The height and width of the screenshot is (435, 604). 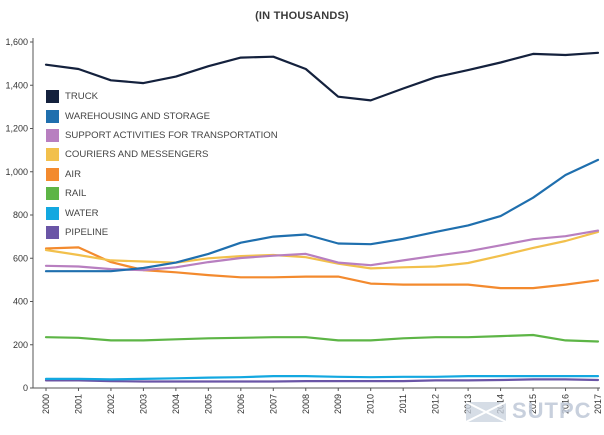 I want to click on series-line-air, so click(x=322, y=268).